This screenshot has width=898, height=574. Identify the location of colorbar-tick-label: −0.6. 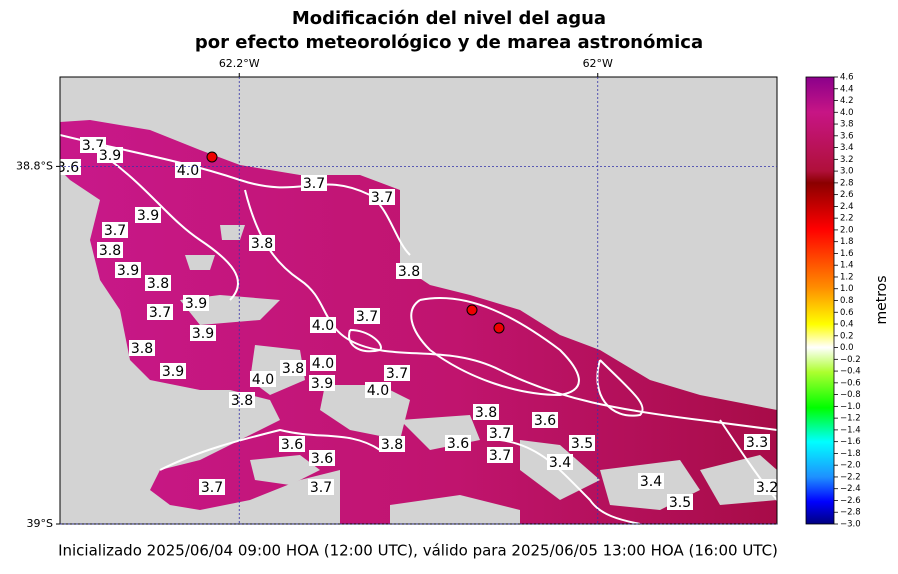
(850, 383).